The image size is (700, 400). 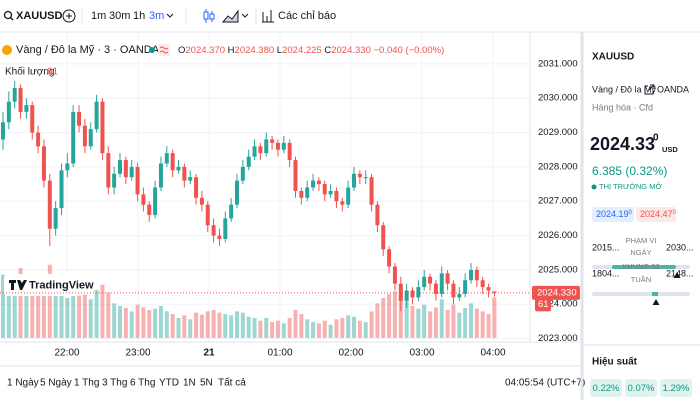 What do you see at coordinates (558, 132) in the screenshot?
I see `price-tick-label: 2029.000` at bounding box center [558, 132].